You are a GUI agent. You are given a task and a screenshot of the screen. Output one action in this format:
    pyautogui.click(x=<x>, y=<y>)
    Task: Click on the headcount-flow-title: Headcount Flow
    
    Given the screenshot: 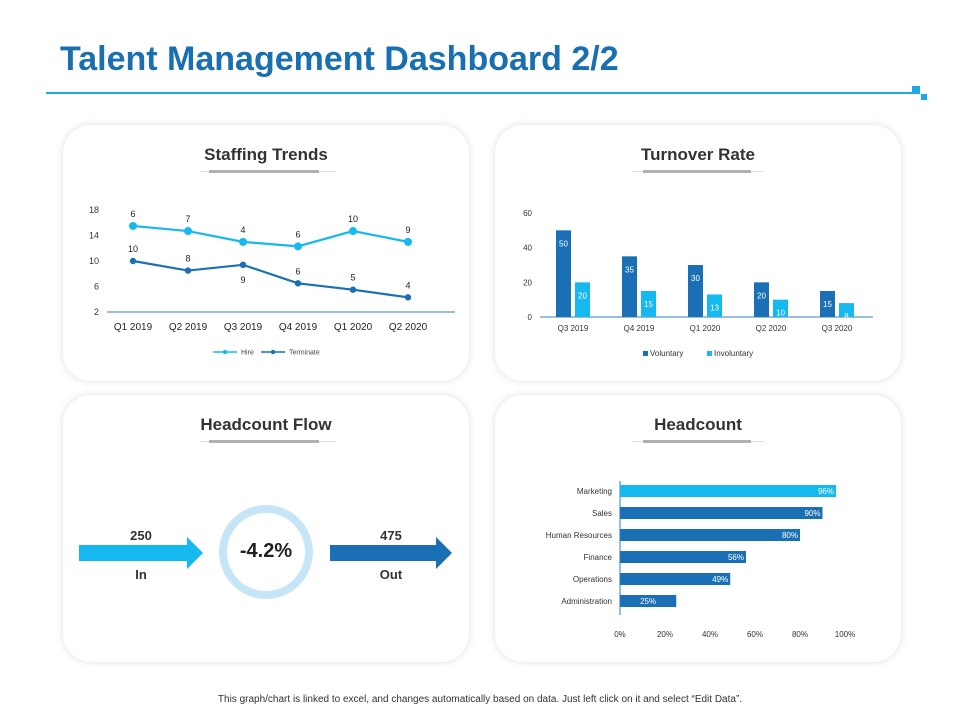 What is the action you would take?
    pyautogui.click(x=266, y=424)
    